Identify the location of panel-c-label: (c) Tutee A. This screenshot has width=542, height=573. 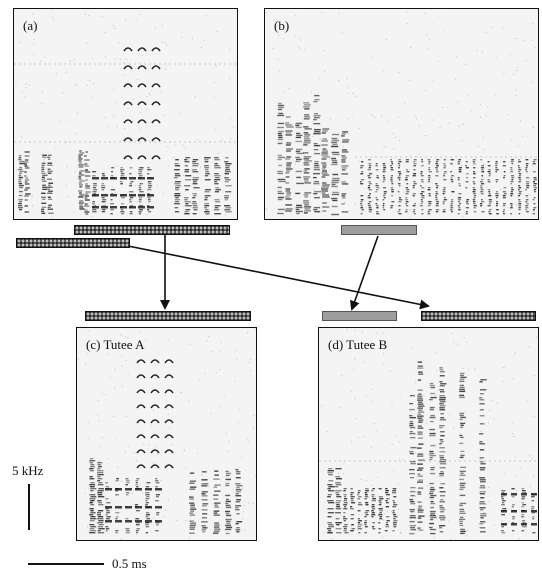
(115, 344).